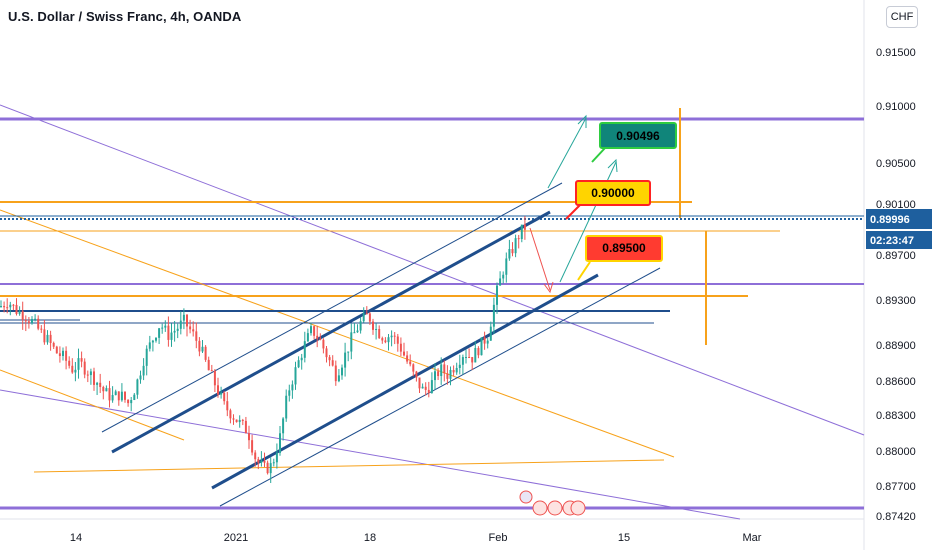 The image size is (932, 550). What do you see at coordinates (608, 200) in the screenshot?
I see `callout-label-2: 0.90000` at bounding box center [608, 200].